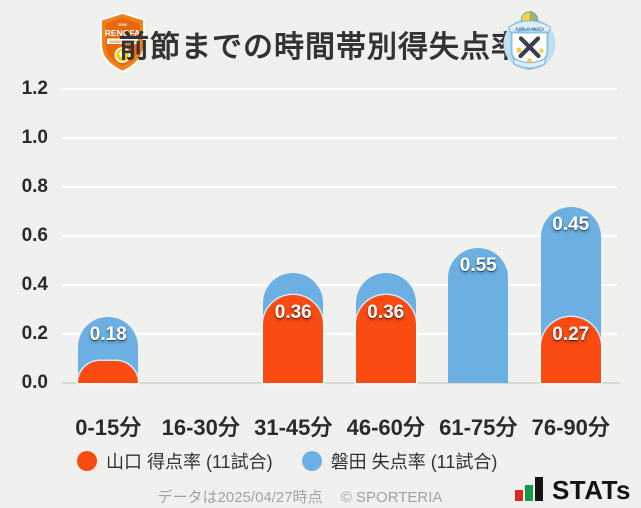 The width and height of the screenshot is (641, 508). What do you see at coordinates (529, 43) in the screenshot?
I see `jubilo-iwata-crest-icon: JUBILO IWATA` at bounding box center [529, 43].